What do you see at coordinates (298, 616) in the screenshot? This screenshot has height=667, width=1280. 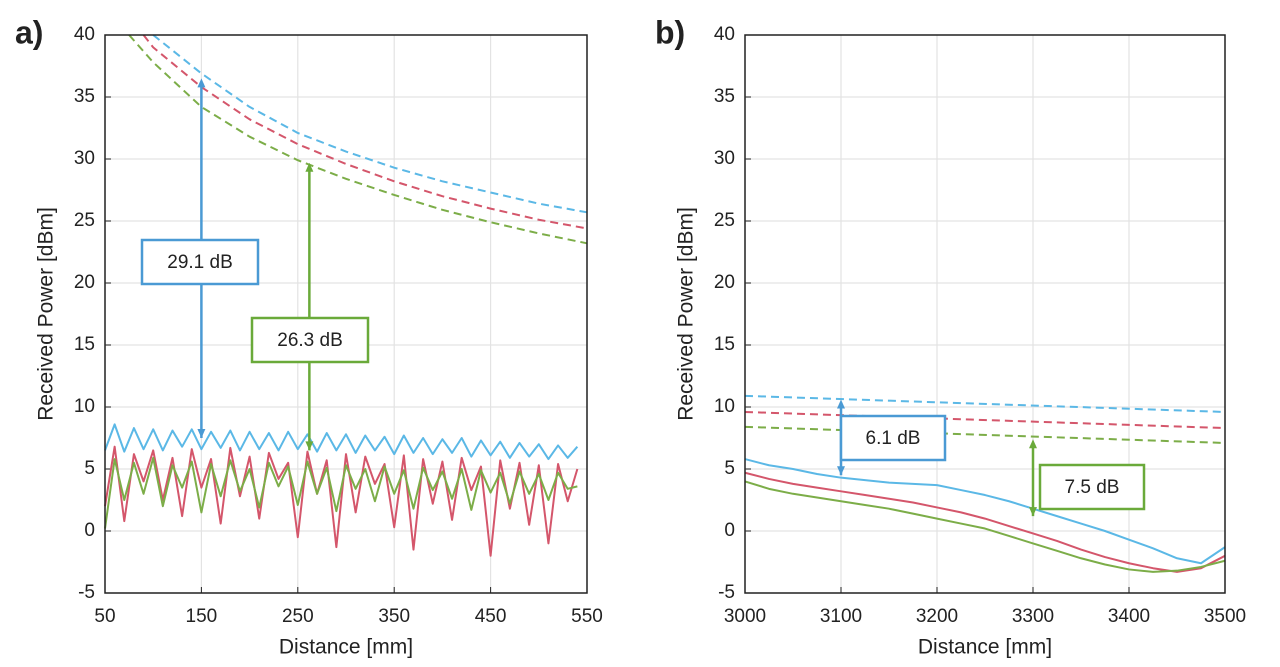 I see `x-tick-label: 250` at bounding box center [298, 616].